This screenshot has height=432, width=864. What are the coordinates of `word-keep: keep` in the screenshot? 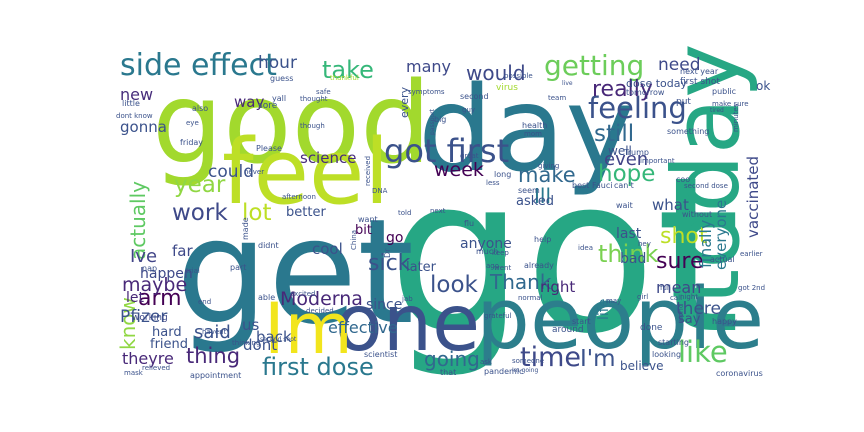 It's located at (500, 253).